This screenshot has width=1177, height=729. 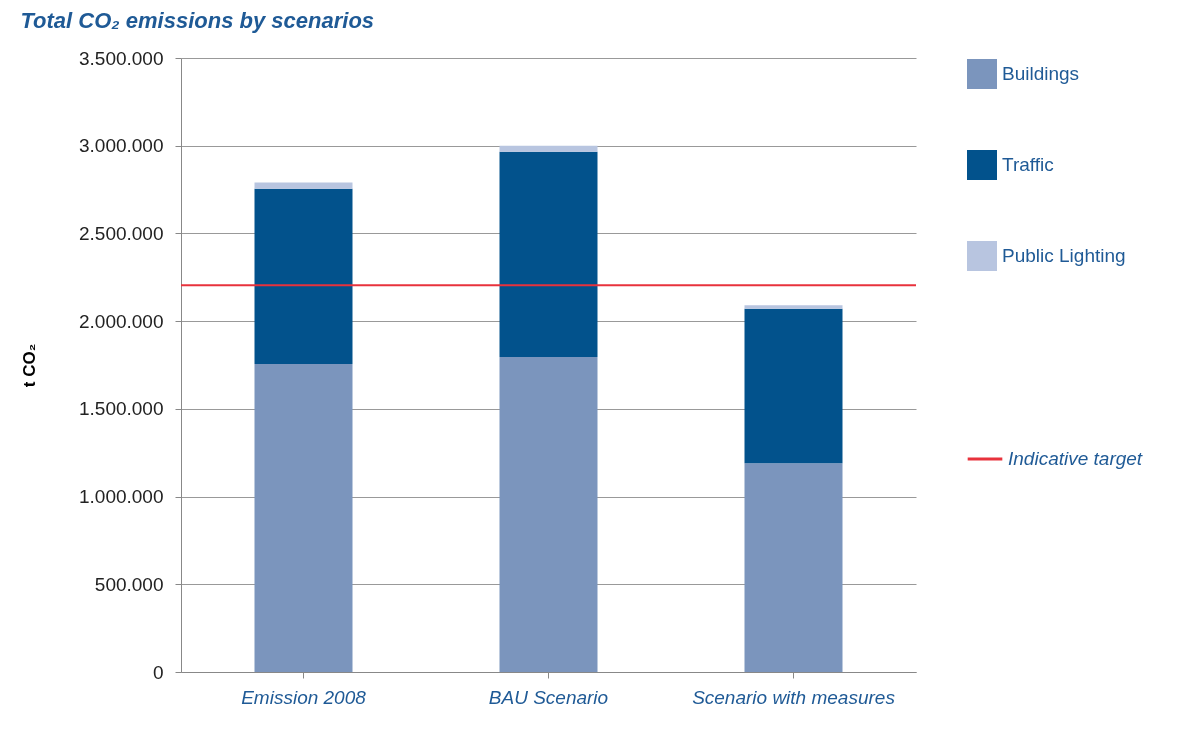 I want to click on y-tick-label: 3.500.000, so click(x=121, y=58).